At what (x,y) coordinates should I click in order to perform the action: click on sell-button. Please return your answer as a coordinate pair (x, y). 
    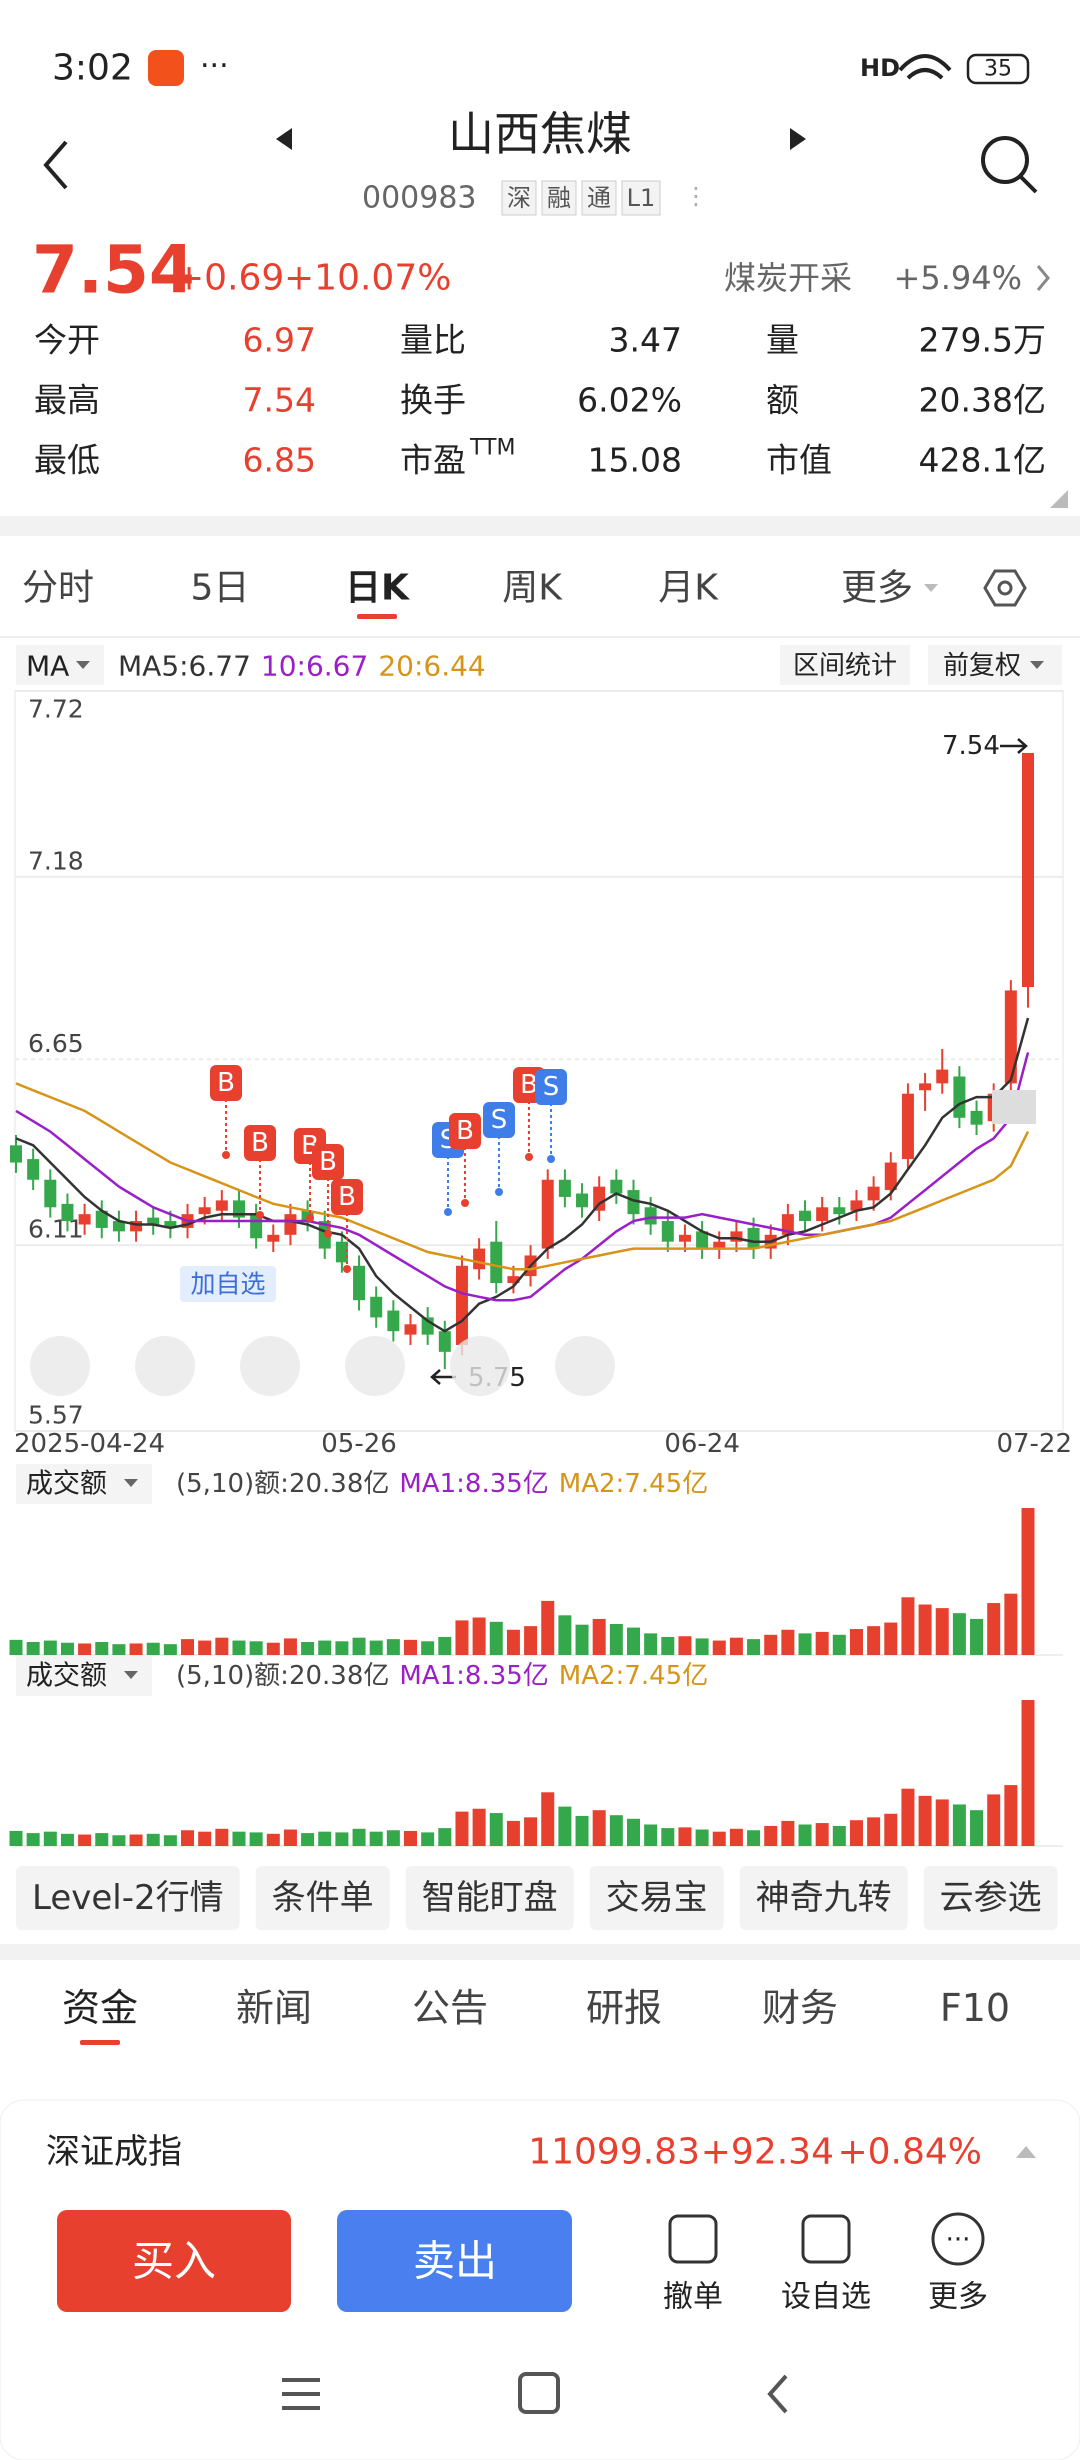
    Looking at the image, I should click on (454, 2261).